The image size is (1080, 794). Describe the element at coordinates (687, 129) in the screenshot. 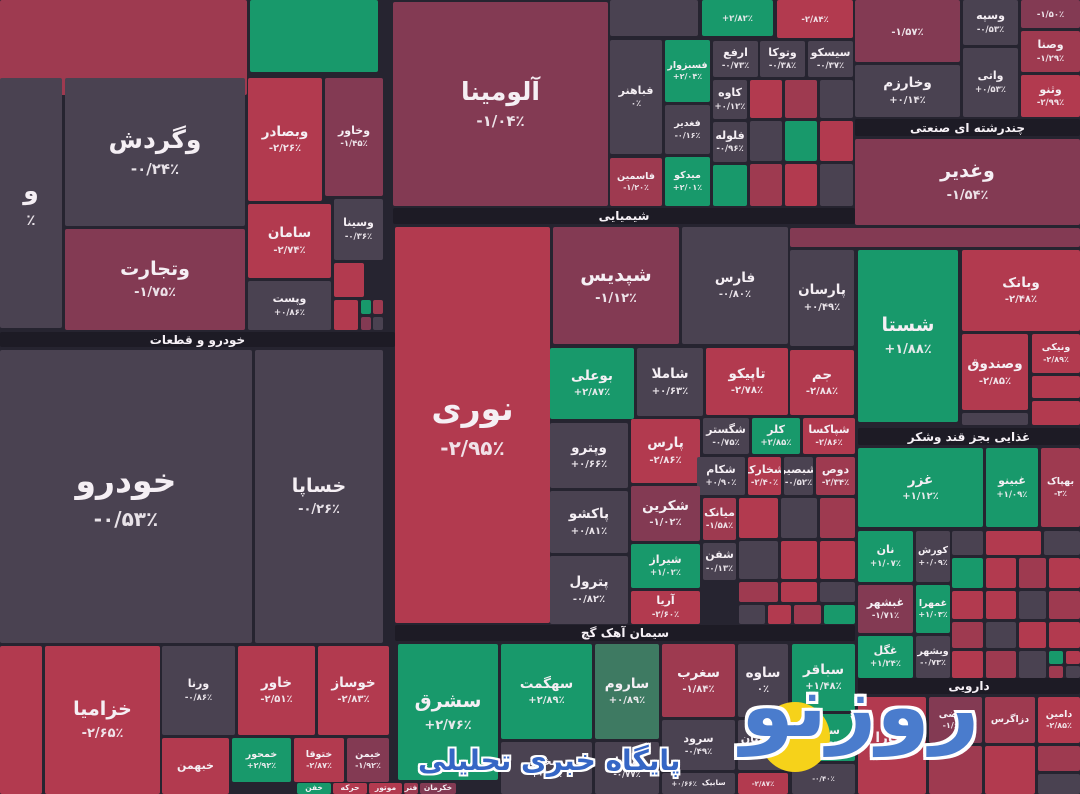

I see `tile-فغدیر: فغدیر -۰/۱۶٪` at that location.